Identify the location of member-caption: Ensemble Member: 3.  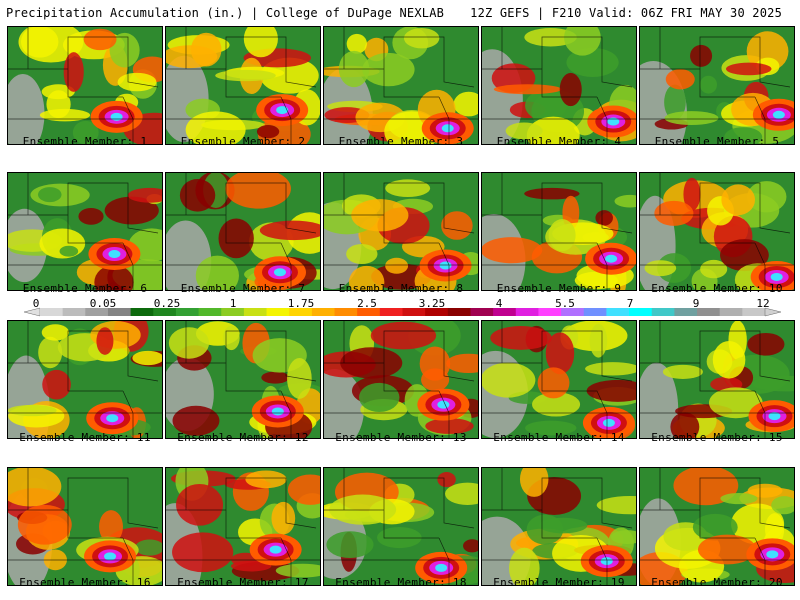
(401, 141).